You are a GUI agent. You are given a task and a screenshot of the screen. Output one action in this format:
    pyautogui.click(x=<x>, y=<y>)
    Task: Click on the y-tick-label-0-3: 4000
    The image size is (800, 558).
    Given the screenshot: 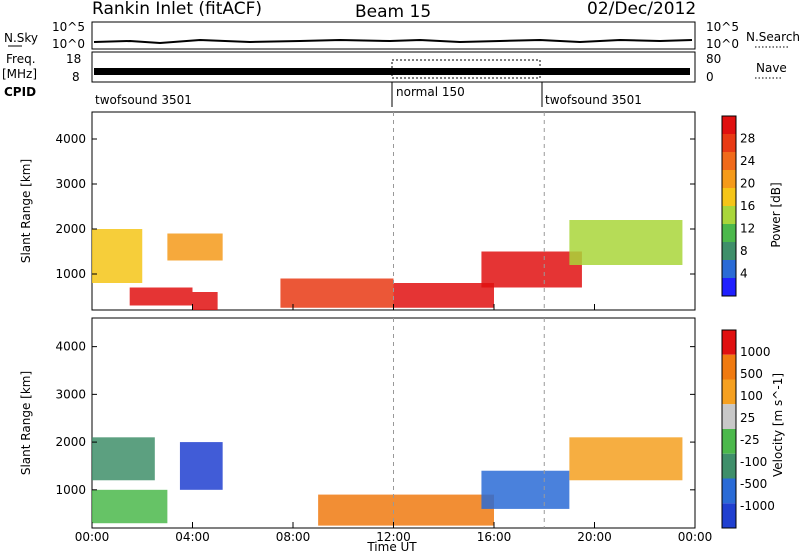 What is the action you would take?
    pyautogui.click(x=70, y=139)
    